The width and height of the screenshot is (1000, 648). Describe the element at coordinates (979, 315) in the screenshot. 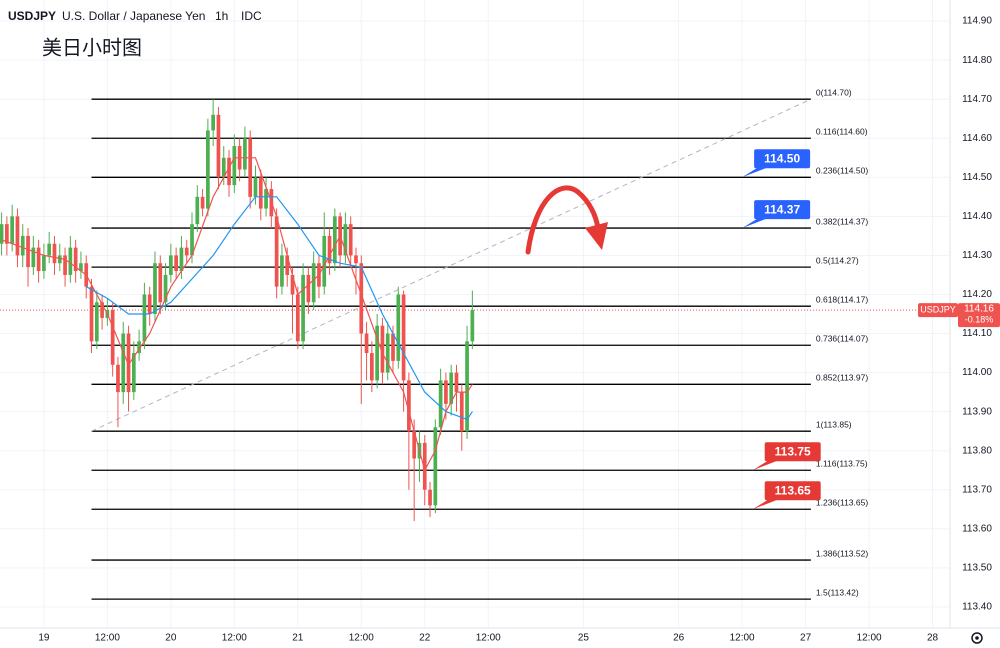

I see `price-tag` at that location.